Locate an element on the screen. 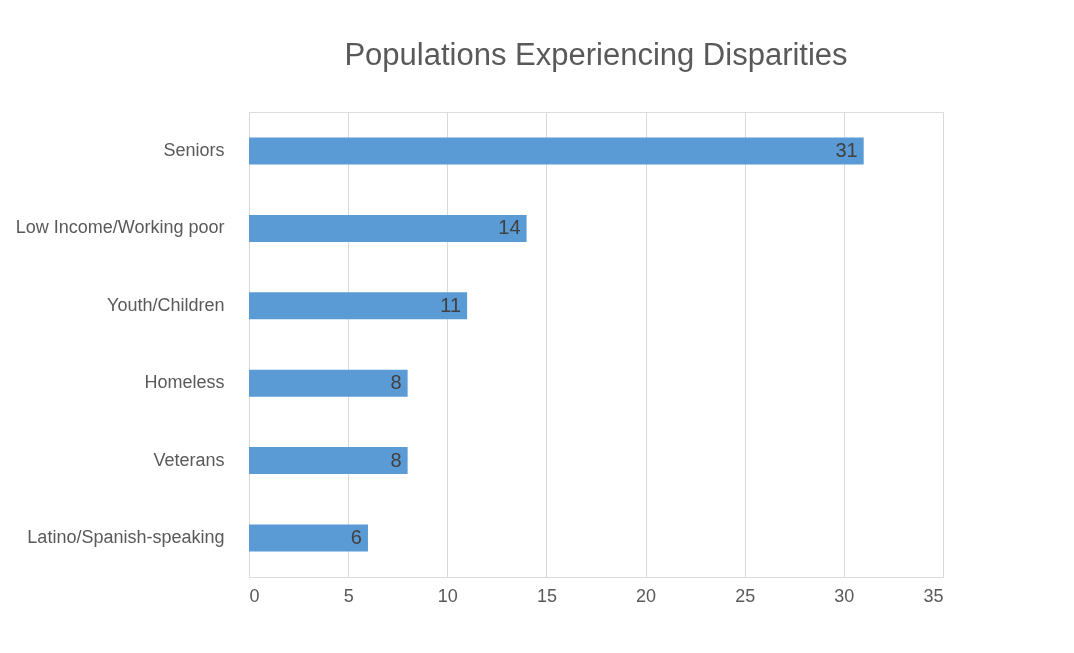 Image resolution: width=1074 pixels, height=653 pixels. x-tick-label: 15 is located at coordinates (546, 595).